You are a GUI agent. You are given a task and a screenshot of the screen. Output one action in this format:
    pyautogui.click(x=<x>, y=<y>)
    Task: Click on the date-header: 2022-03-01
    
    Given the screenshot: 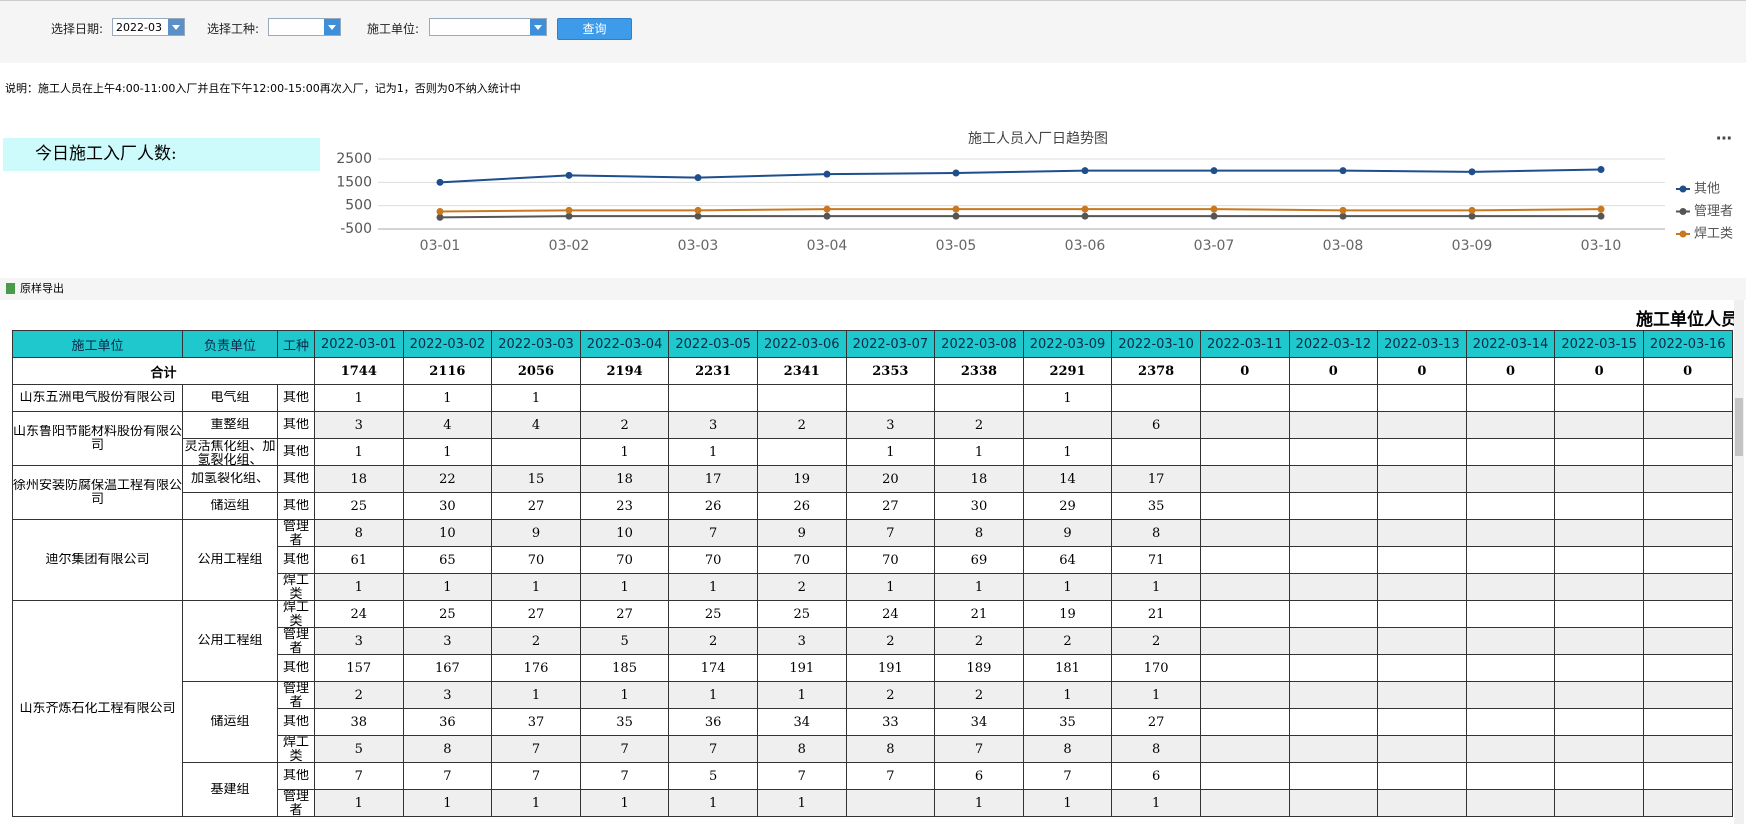 What is the action you would take?
    pyautogui.click(x=359, y=344)
    